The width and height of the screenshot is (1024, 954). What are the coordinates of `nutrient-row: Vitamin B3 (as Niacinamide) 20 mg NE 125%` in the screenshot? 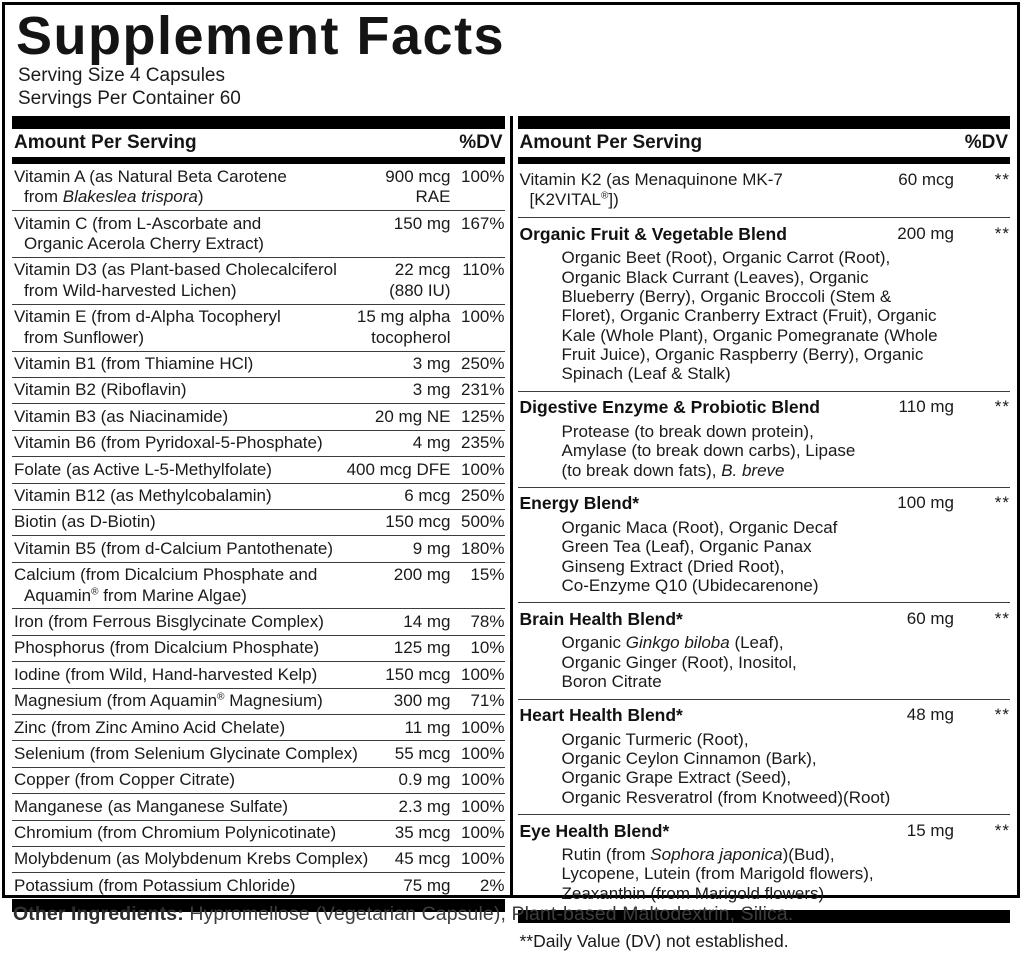 It's located at (258, 416).